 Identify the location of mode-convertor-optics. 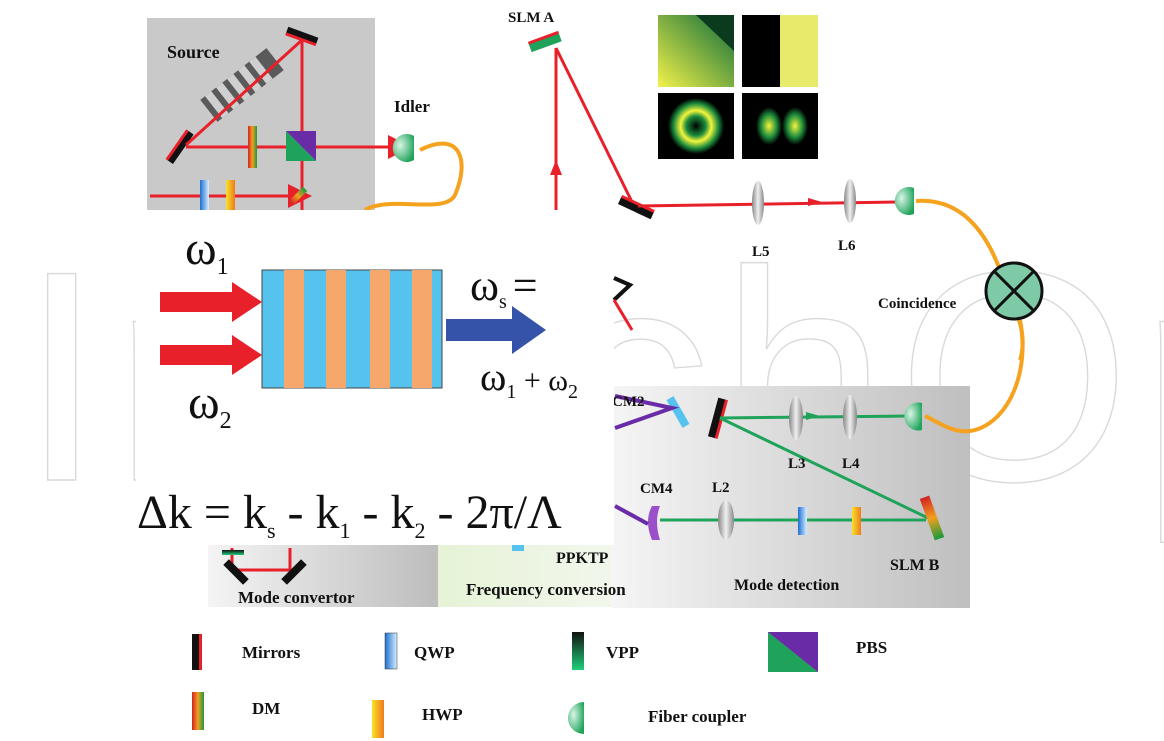
(373, 565).